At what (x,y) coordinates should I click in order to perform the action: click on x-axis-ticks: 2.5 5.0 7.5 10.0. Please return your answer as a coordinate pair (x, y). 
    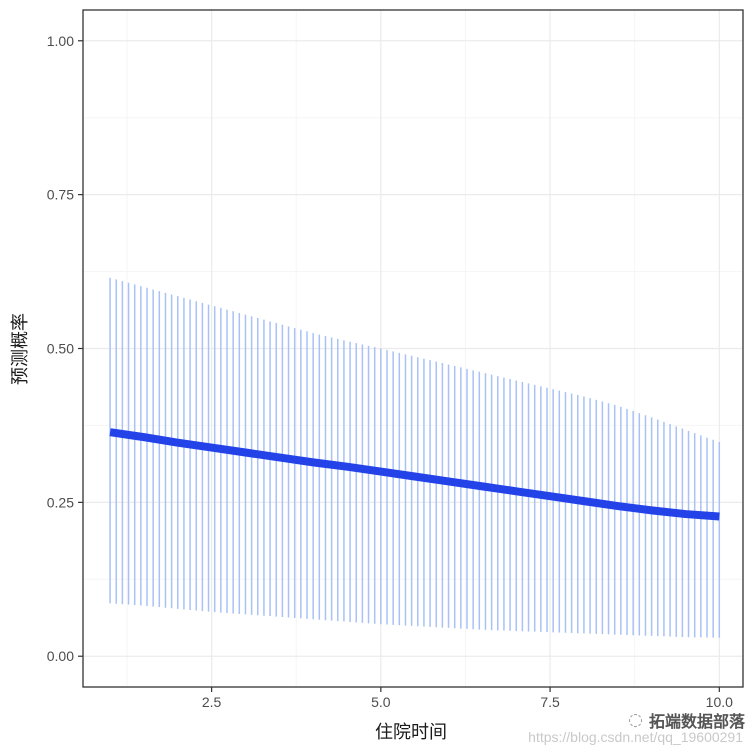
    Looking at the image, I should click on (467, 698).